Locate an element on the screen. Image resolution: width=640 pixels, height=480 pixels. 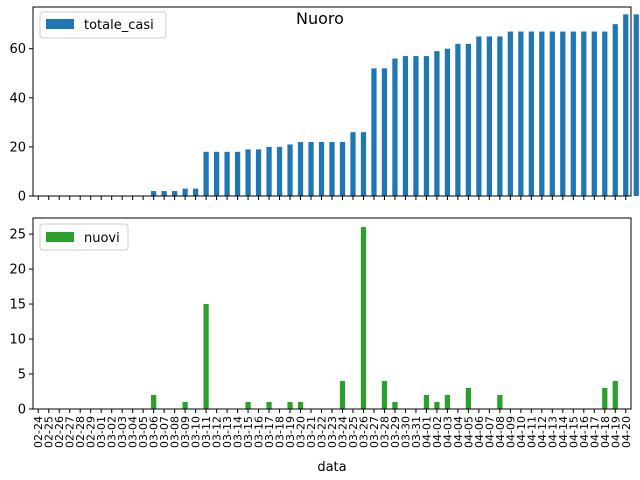
bottom-legend: nuovi is located at coordinates (84, 237).